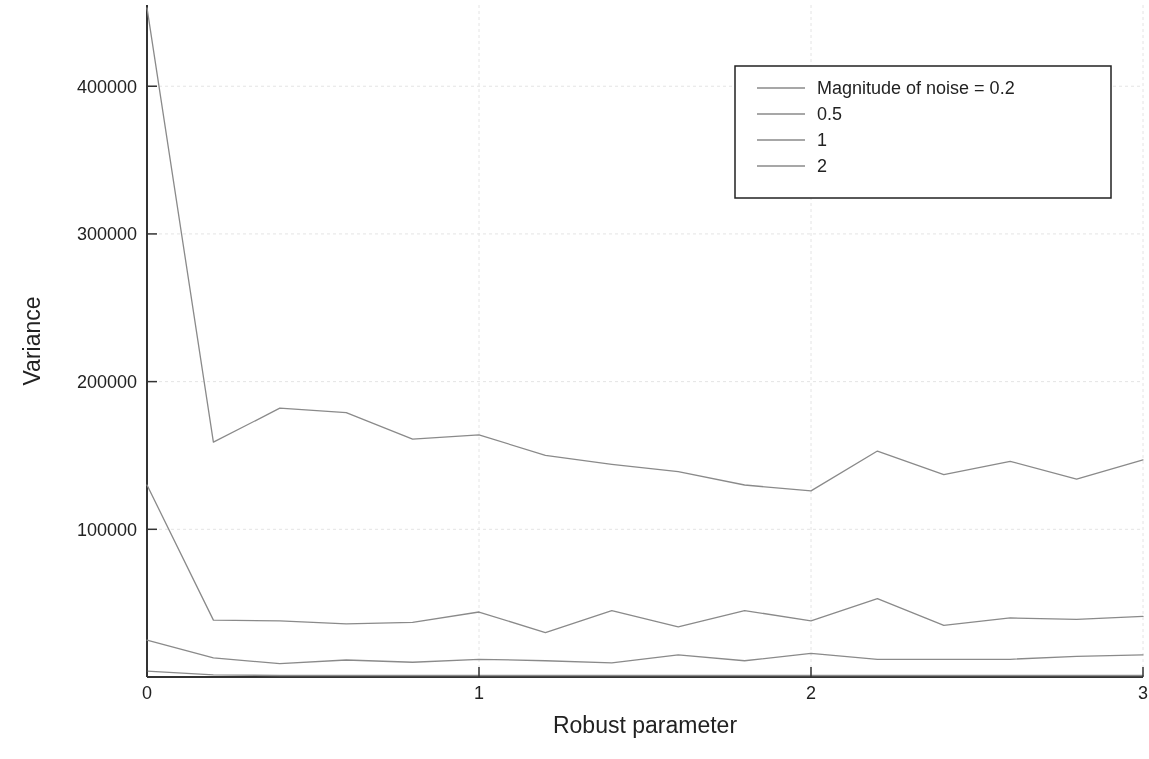 Image resolution: width=1149 pixels, height=759 pixels. Describe the element at coordinates (106, 529) in the screenshot. I see `y-tick-label: 100000` at that location.